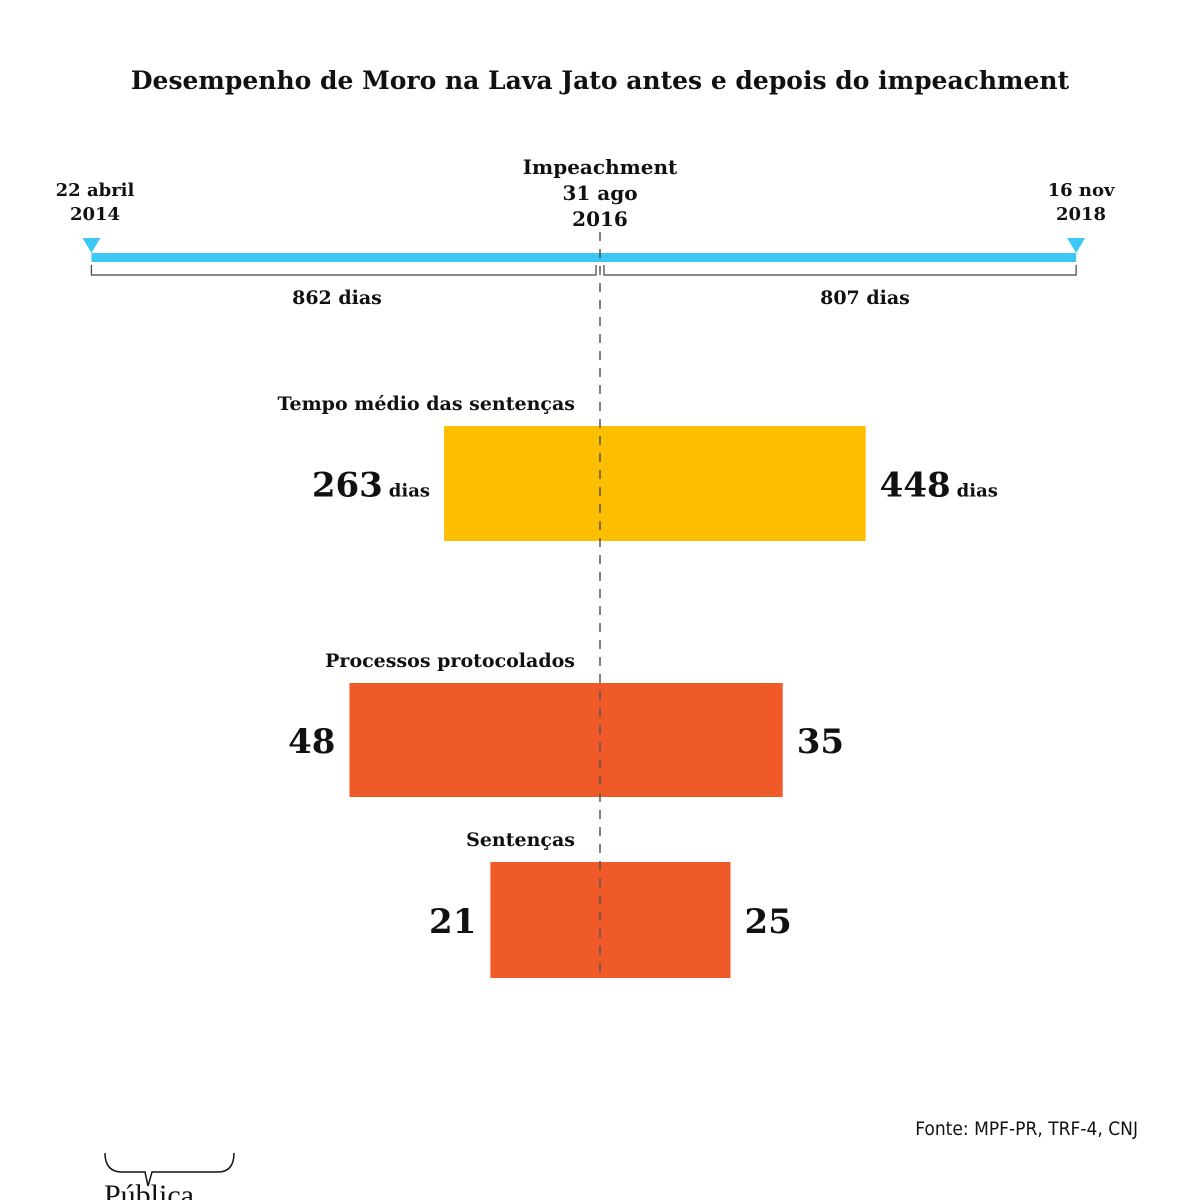 This screenshot has height=1200, width=1200. Describe the element at coordinates (95, 190) in the screenshot. I see `timeline-start-label: 22 abril` at that location.